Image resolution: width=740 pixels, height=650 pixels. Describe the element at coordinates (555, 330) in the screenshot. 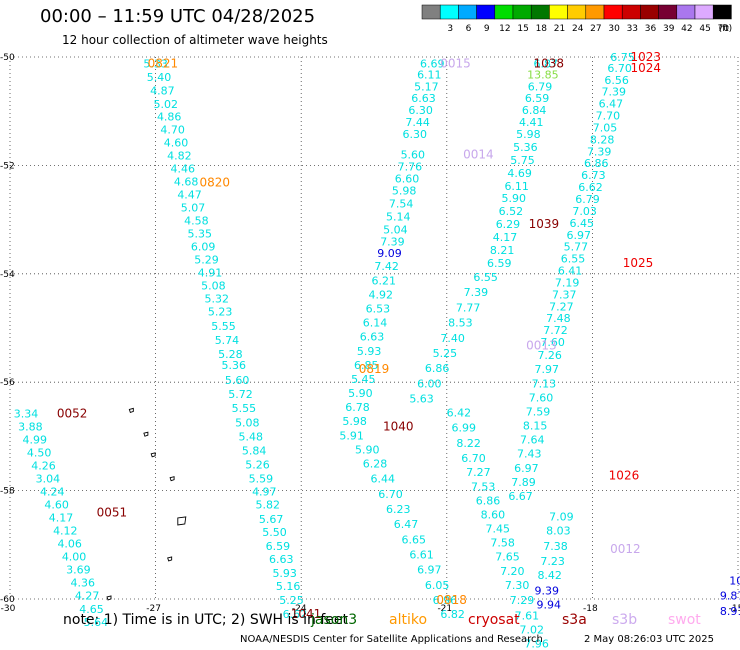

I see `swh-value-label: 7.72` at that location.